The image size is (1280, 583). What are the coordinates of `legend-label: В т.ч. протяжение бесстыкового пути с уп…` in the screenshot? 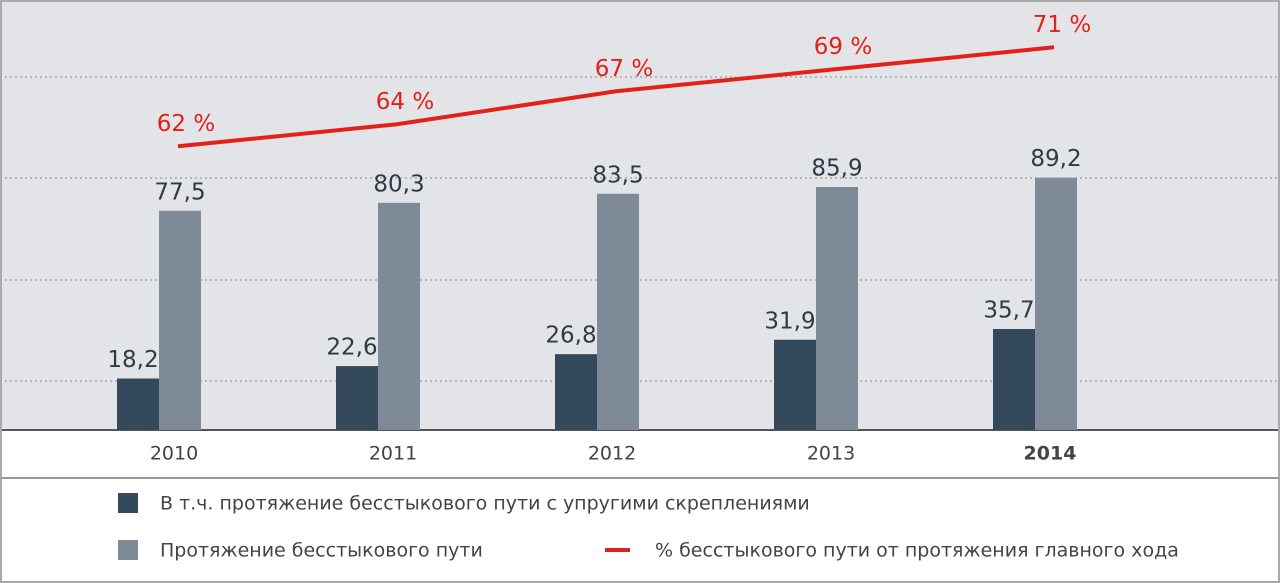 It's located at (485, 504).